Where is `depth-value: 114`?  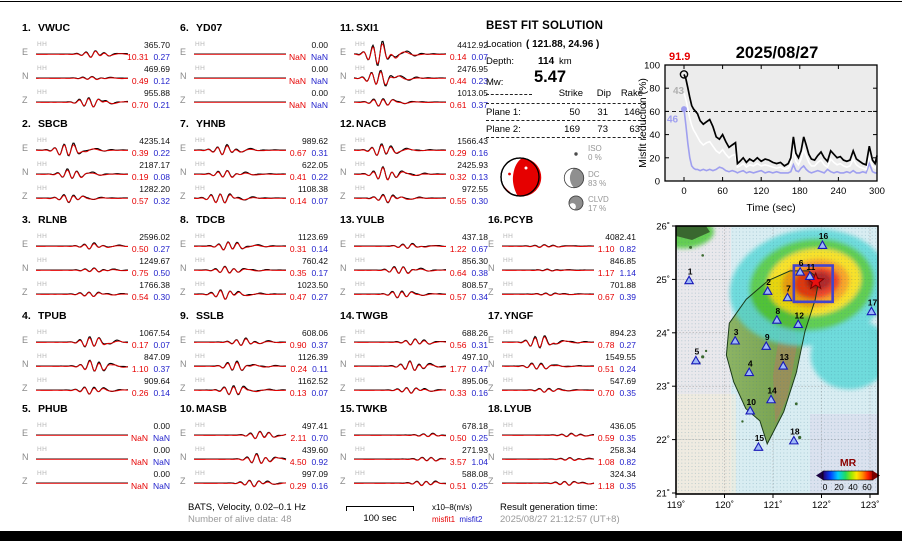
depth-value: 114 is located at coordinates (546, 61).